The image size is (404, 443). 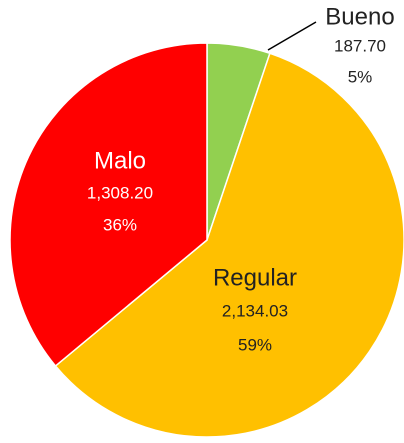 What do you see at coordinates (120, 192) in the screenshot?
I see `slice-value: 1,308.20` at bounding box center [120, 192].